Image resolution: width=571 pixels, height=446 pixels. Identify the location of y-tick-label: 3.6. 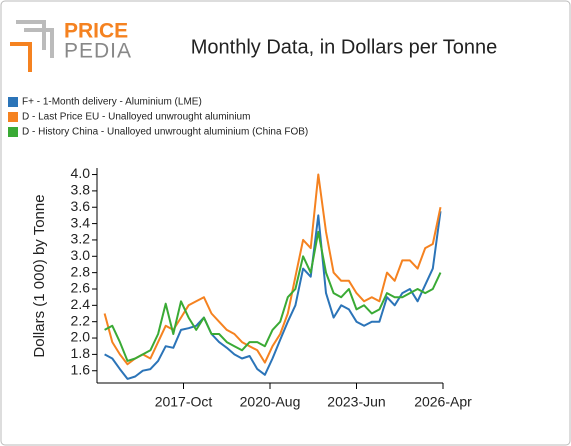
(81, 206).